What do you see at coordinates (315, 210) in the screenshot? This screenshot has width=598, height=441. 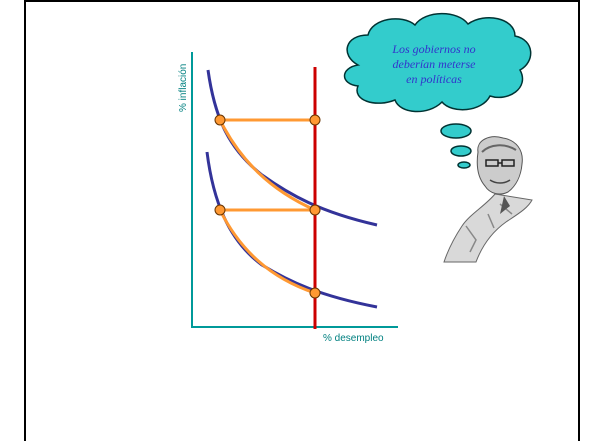 I see `point-d` at bounding box center [315, 210].